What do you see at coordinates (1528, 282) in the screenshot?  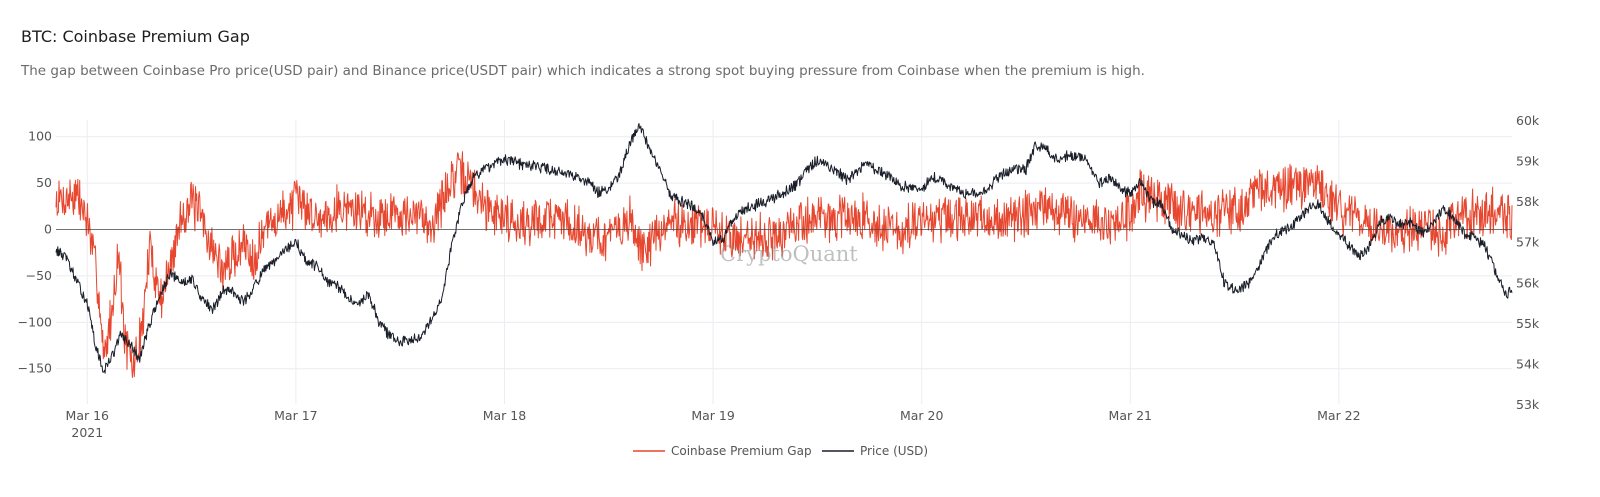 I see `y-right-tick-label: 56k` at bounding box center [1528, 282].